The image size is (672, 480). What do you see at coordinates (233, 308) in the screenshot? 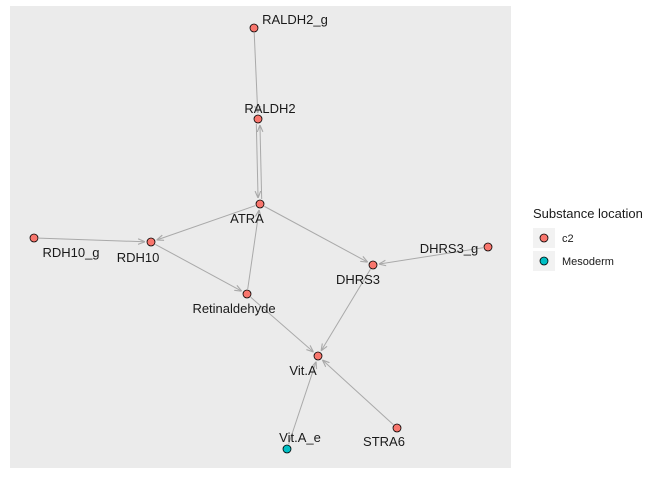
I see `node-label-retinaldehyde: Retinaldehyde` at bounding box center [233, 308].